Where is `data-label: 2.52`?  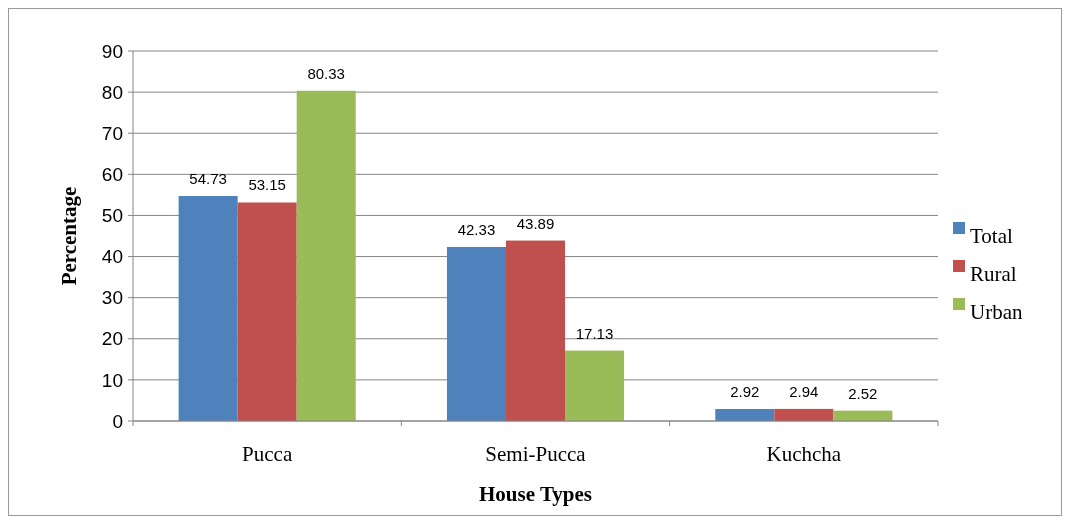
data-label: 2.52 is located at coordinates (863, 393).